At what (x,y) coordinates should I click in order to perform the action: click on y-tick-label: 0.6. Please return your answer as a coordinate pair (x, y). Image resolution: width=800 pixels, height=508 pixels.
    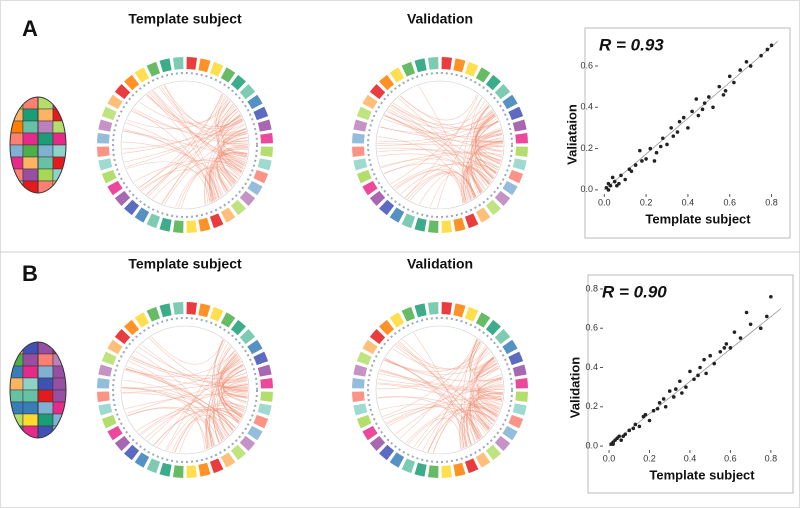
    Looking at the image, I should click on (591, 328).